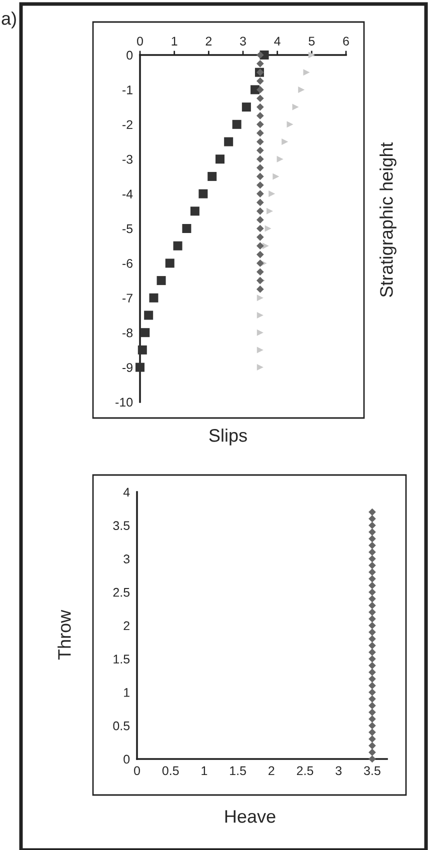 This screenshot has height=850, width=428. Describe the element at coordinates (122, 659) in the screenshot. I see `y-tick-label: 1.5` at that location.